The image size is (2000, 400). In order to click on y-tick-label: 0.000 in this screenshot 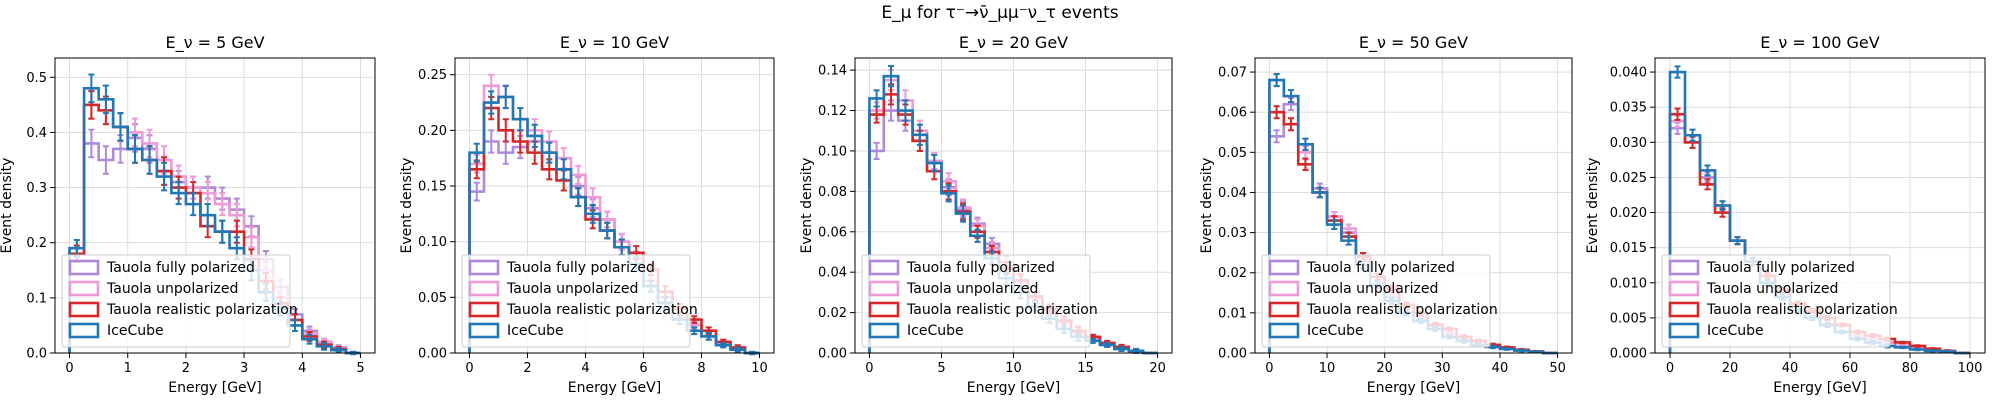, I will do `click(1628, 354)`.